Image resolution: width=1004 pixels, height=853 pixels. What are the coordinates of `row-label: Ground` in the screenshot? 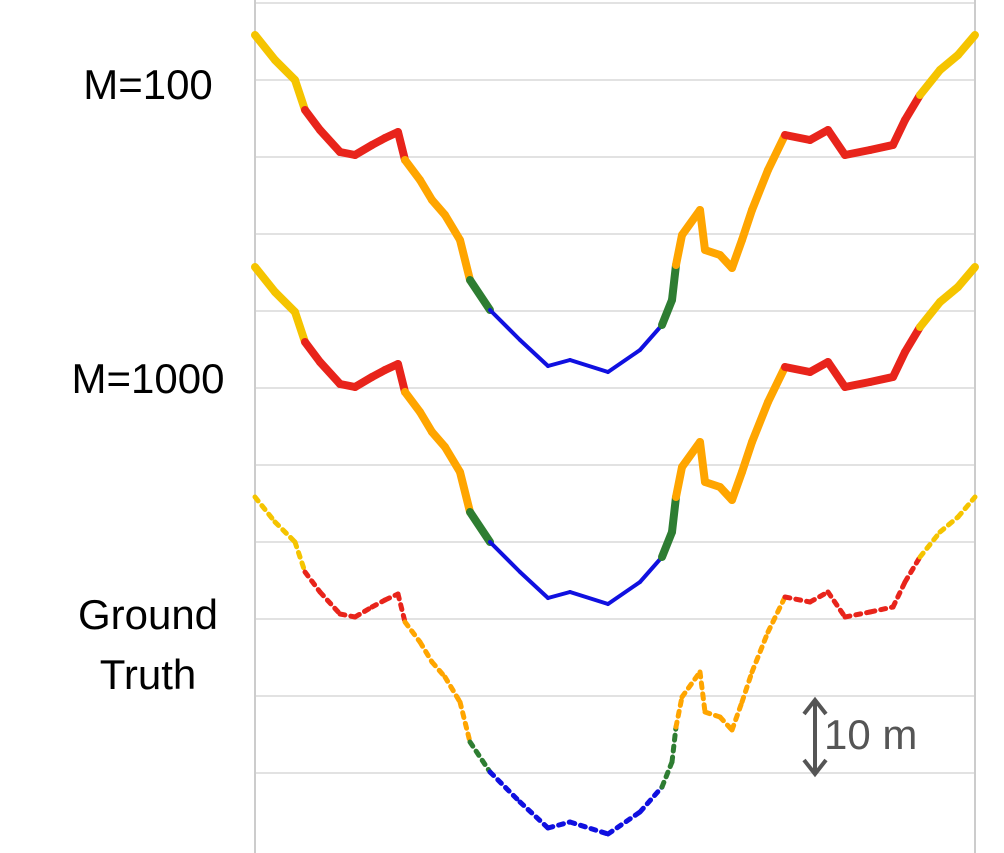 It's located at (148, 614).